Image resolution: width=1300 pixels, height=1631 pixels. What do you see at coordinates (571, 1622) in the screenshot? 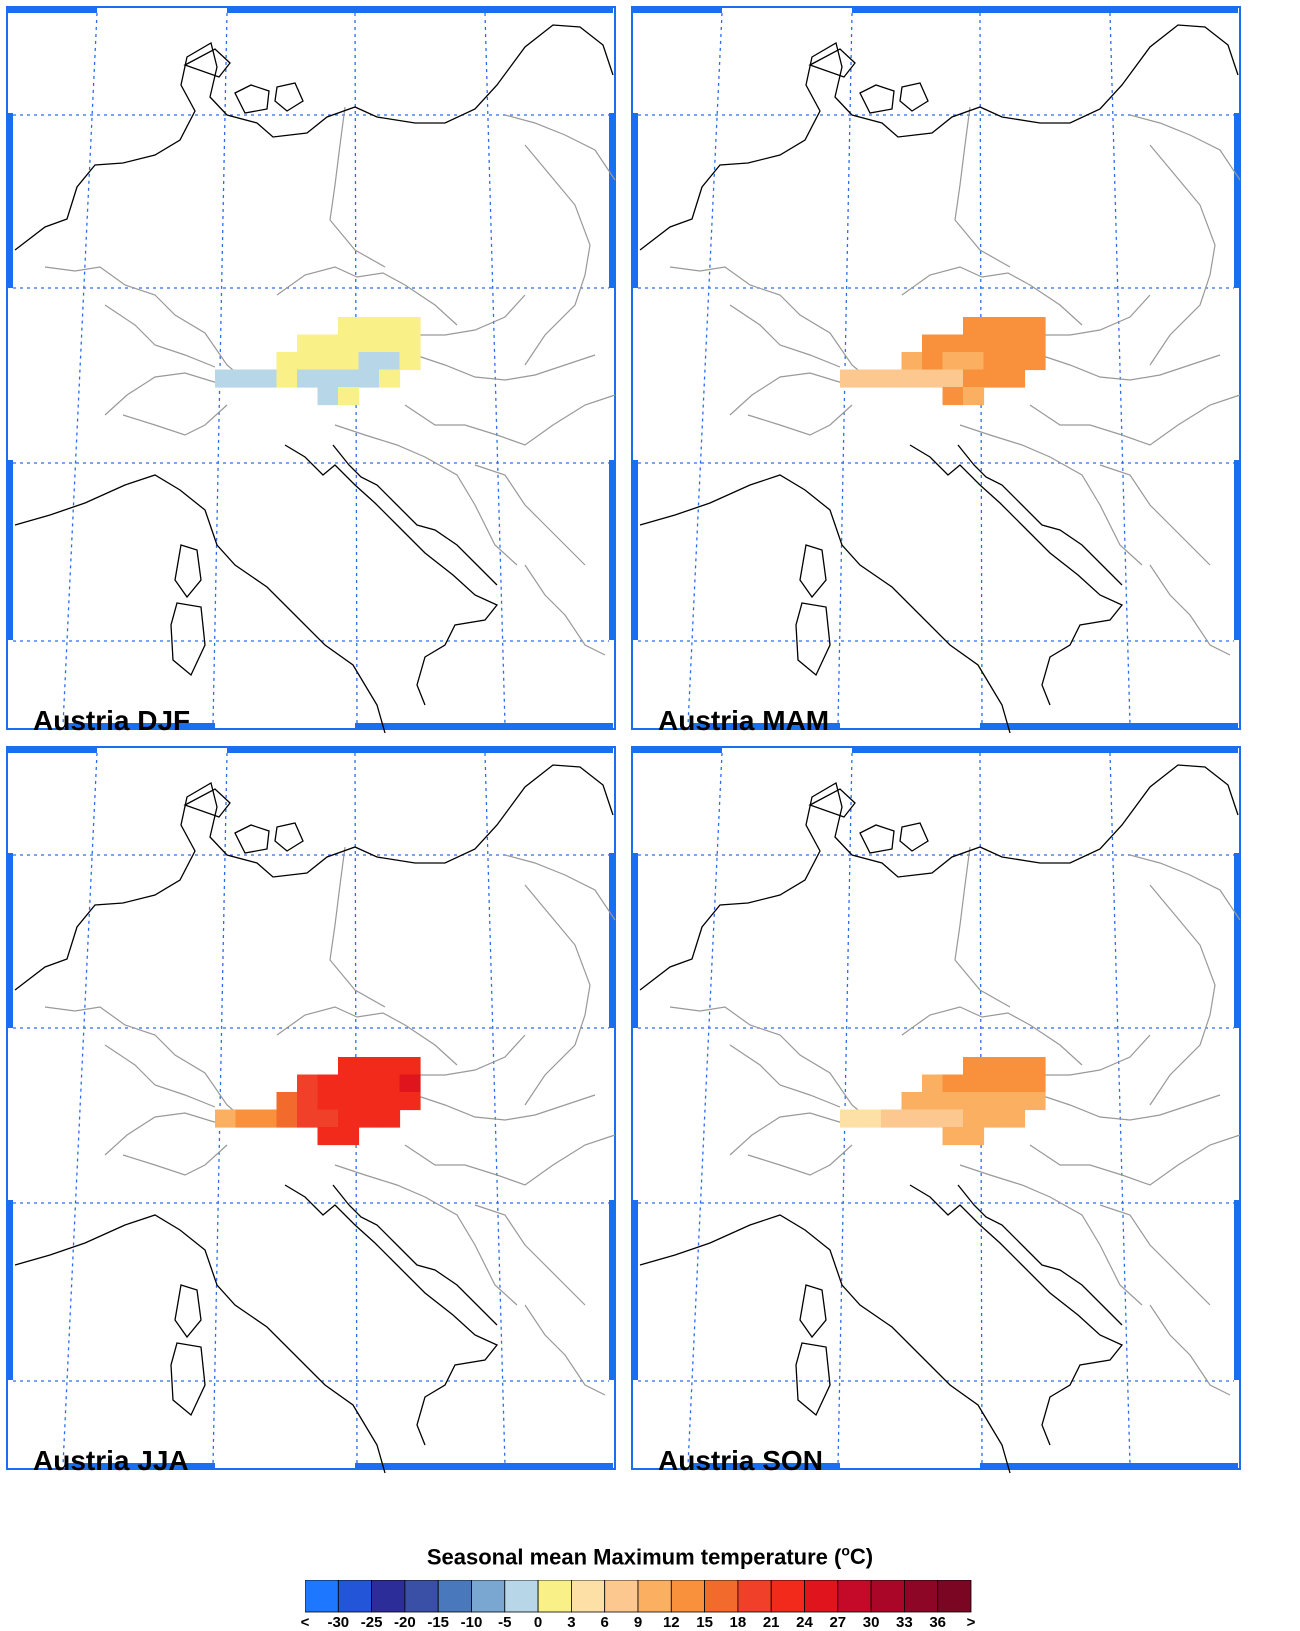
I see `legend-tick-label: 3` at bounding box center [571, 1622].